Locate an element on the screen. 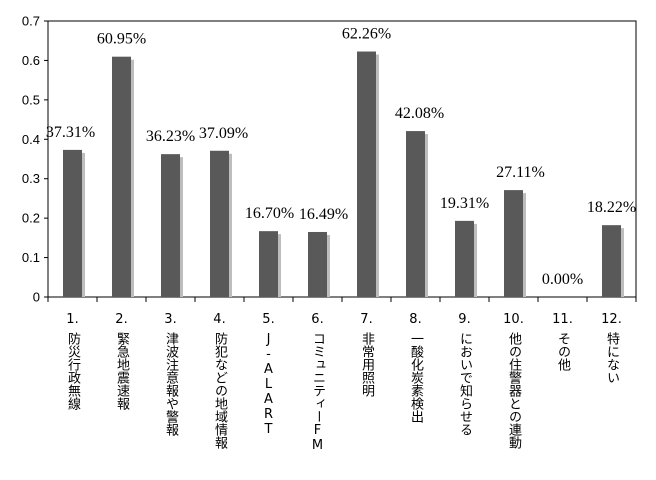 The image size is (656, 480). category-number: 10. is located at coordinates (513, 319).